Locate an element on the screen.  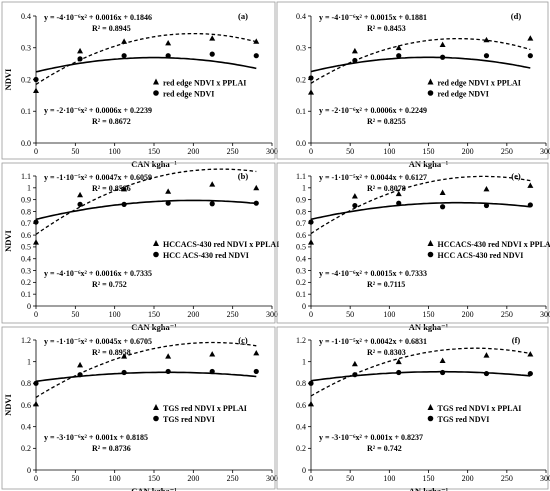
fit-equation: y = -2·10⁻⁶x² + 0.0006x + 0.2249 is located at coordinates (373, 110).